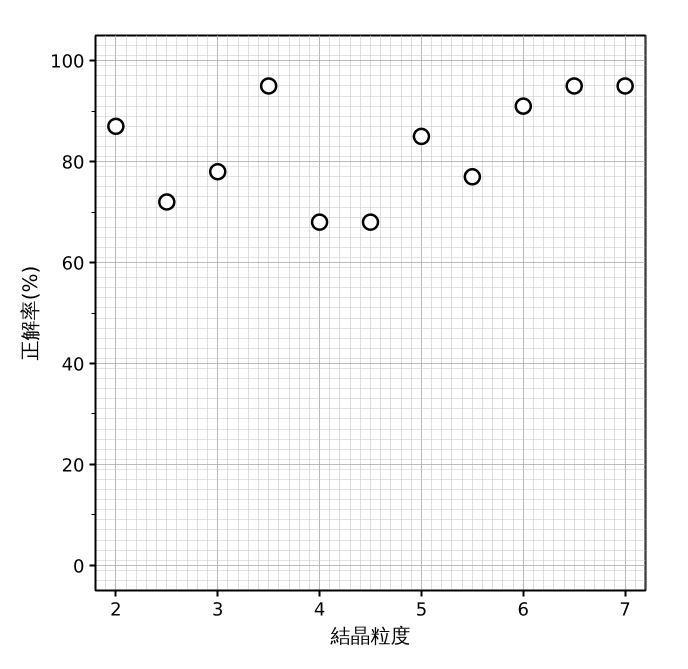 The height and width of the screenshot is (669, 688). I want to click on y-tick-label: 40, so click(73, 365).